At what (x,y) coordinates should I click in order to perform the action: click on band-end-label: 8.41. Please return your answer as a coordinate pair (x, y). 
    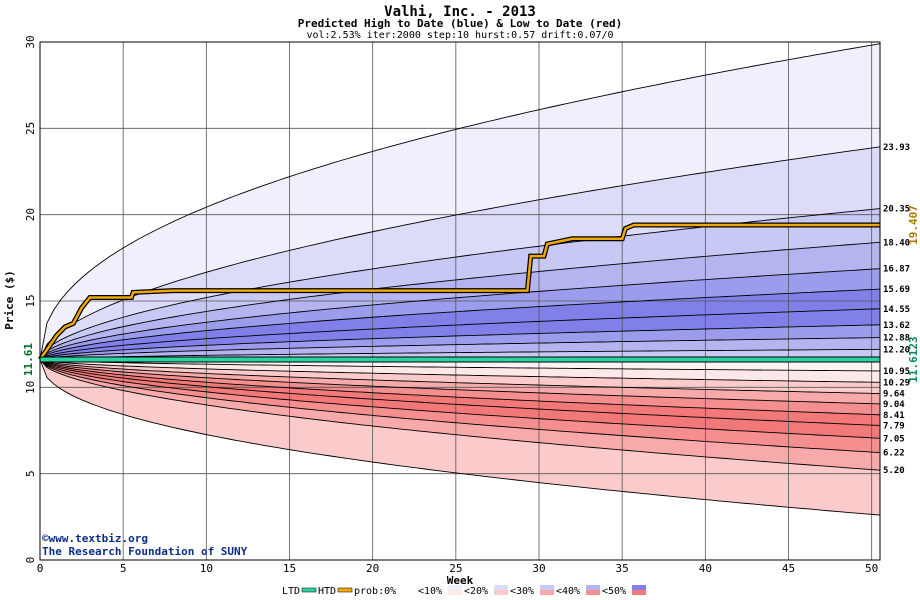
    Looking at the image, I should click on (894, 416).